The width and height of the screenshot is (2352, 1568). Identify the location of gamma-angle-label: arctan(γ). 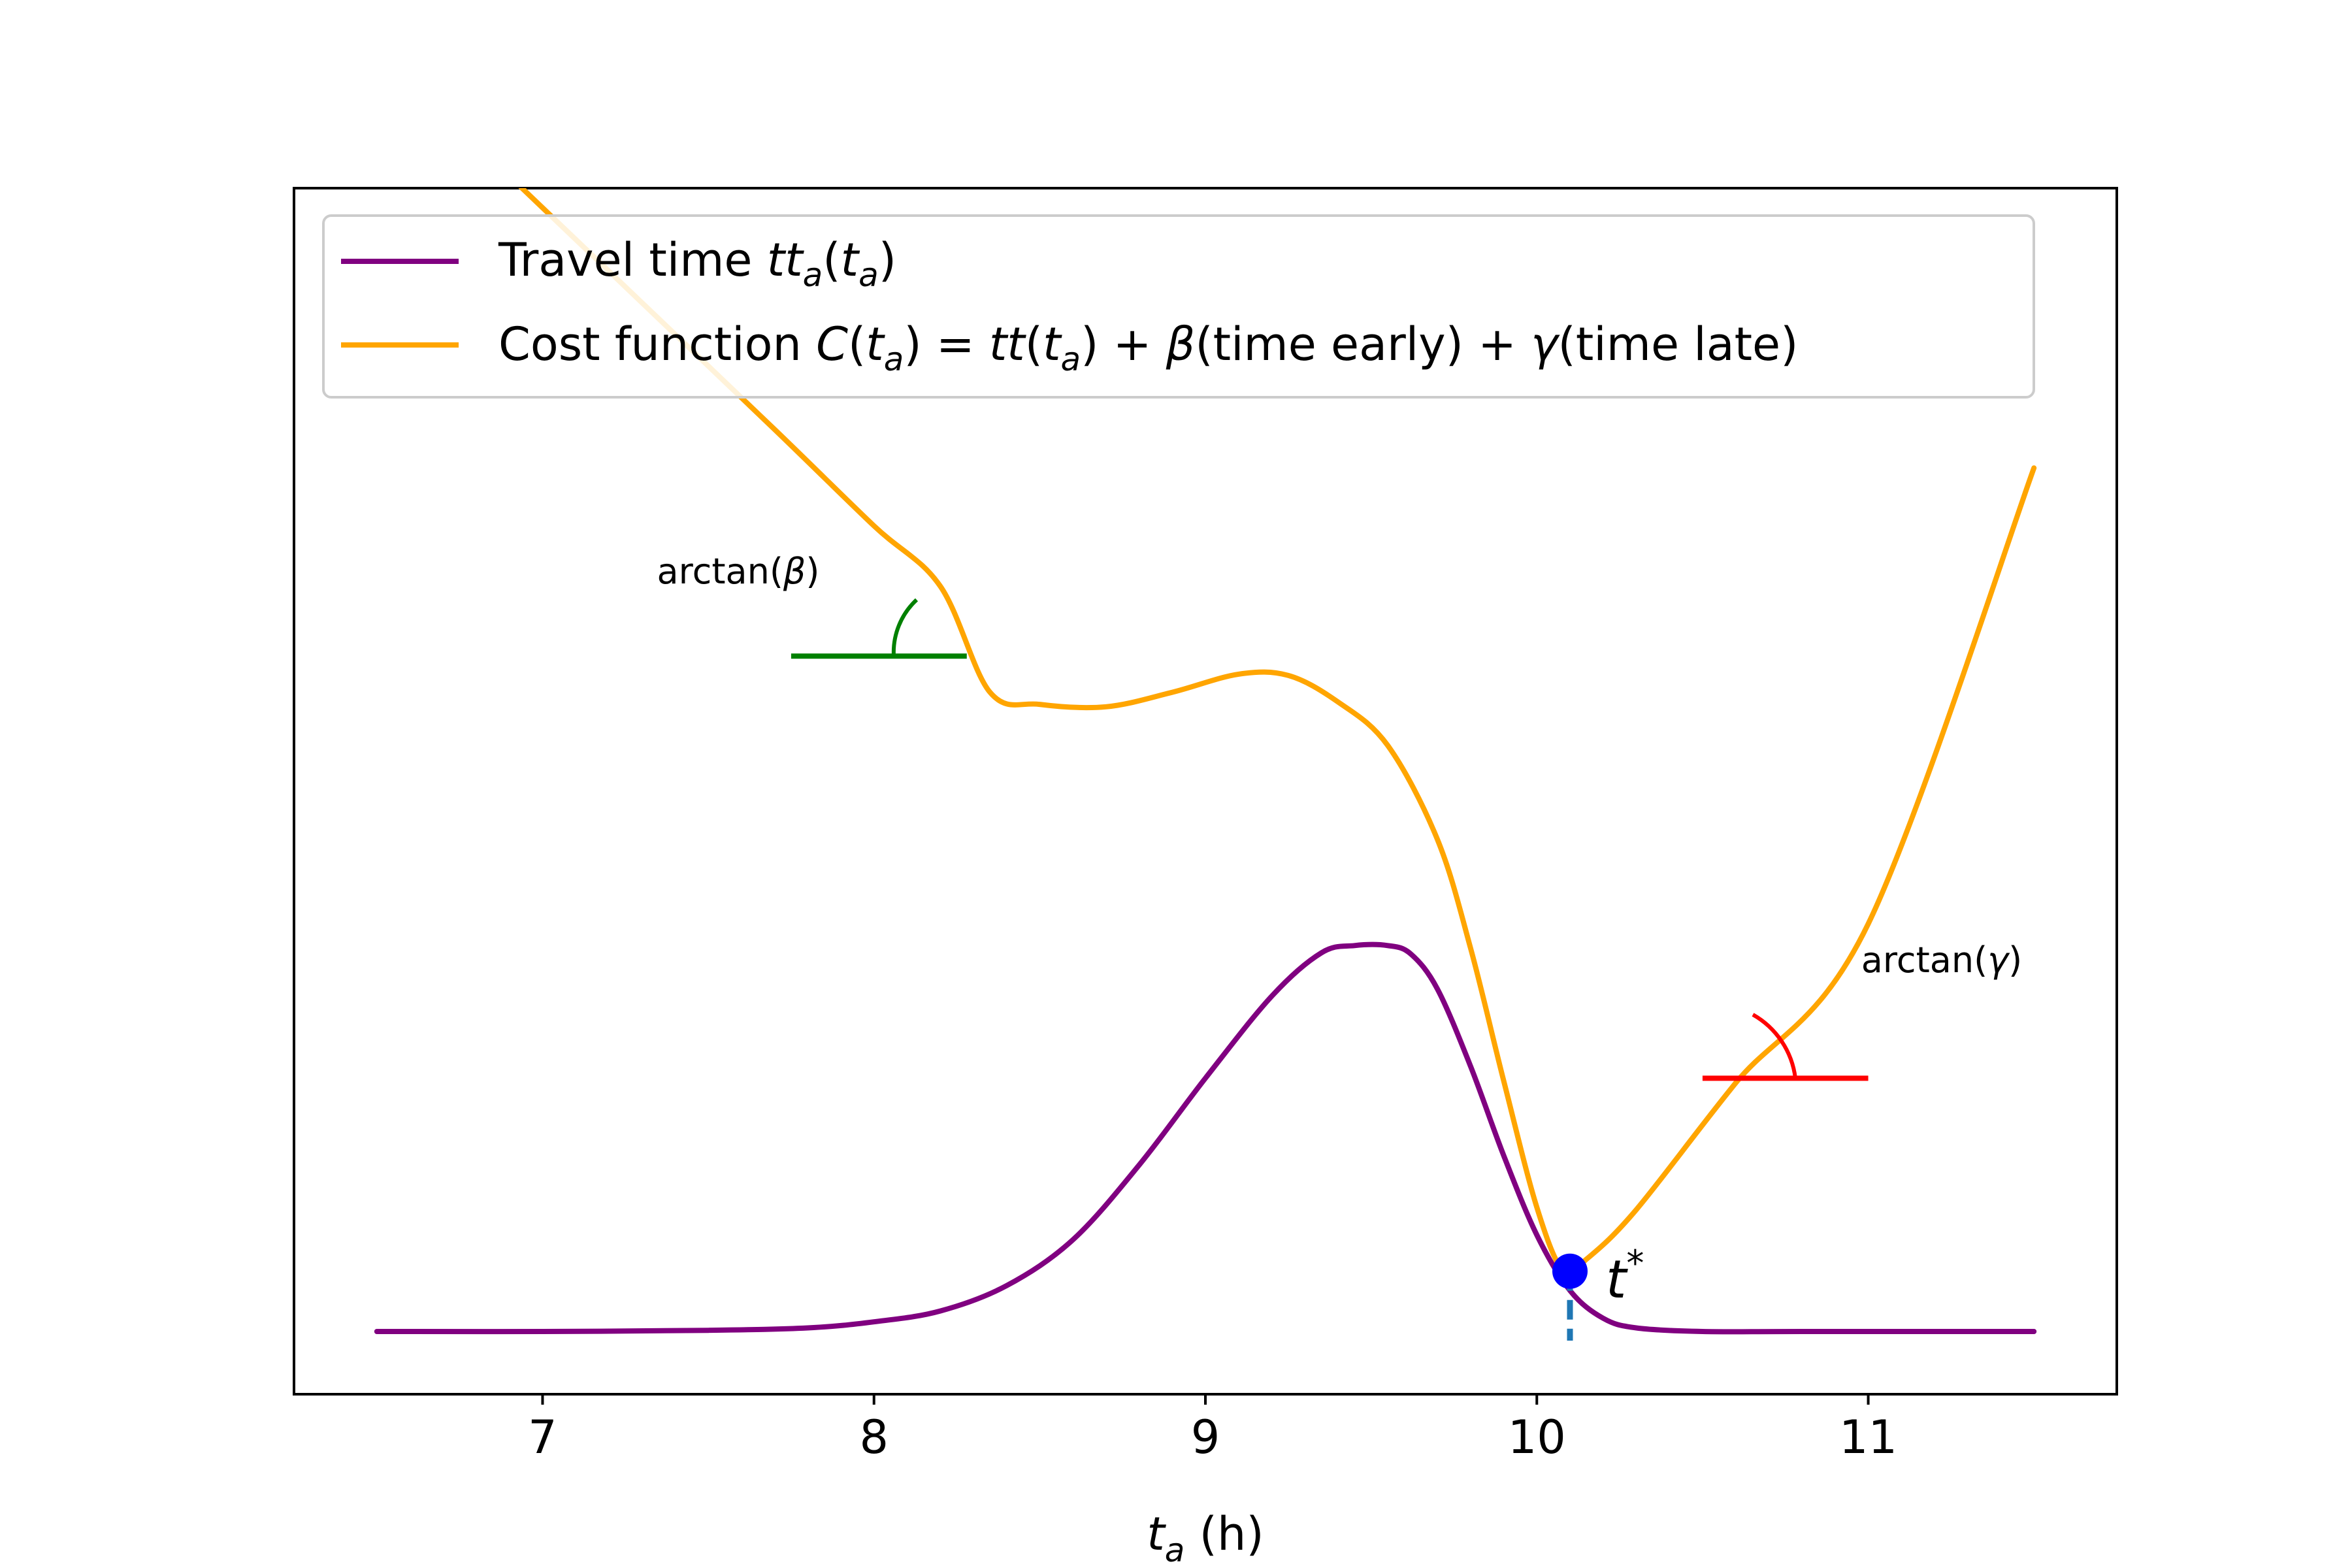
(1941, 960).